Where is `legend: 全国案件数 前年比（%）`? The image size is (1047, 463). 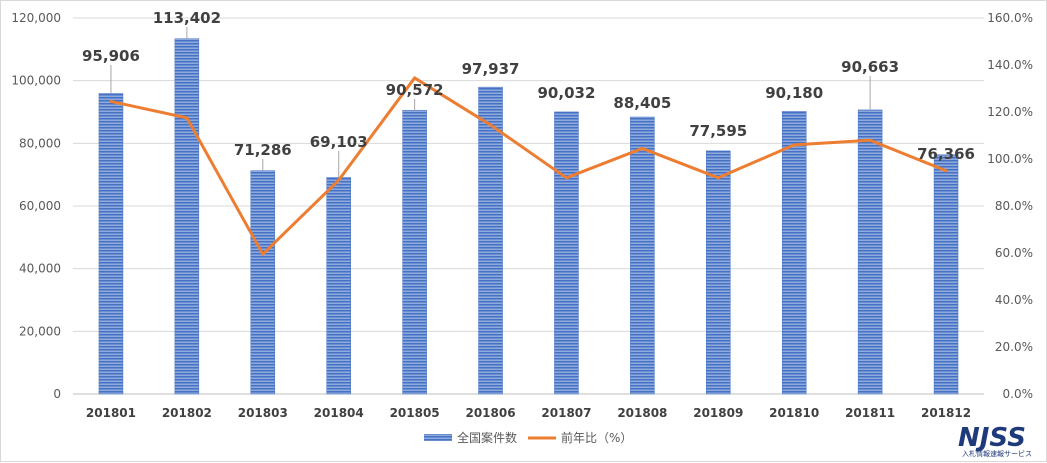 legend: 全国案件数 前年比（%） is located at coordinates (528, 437).